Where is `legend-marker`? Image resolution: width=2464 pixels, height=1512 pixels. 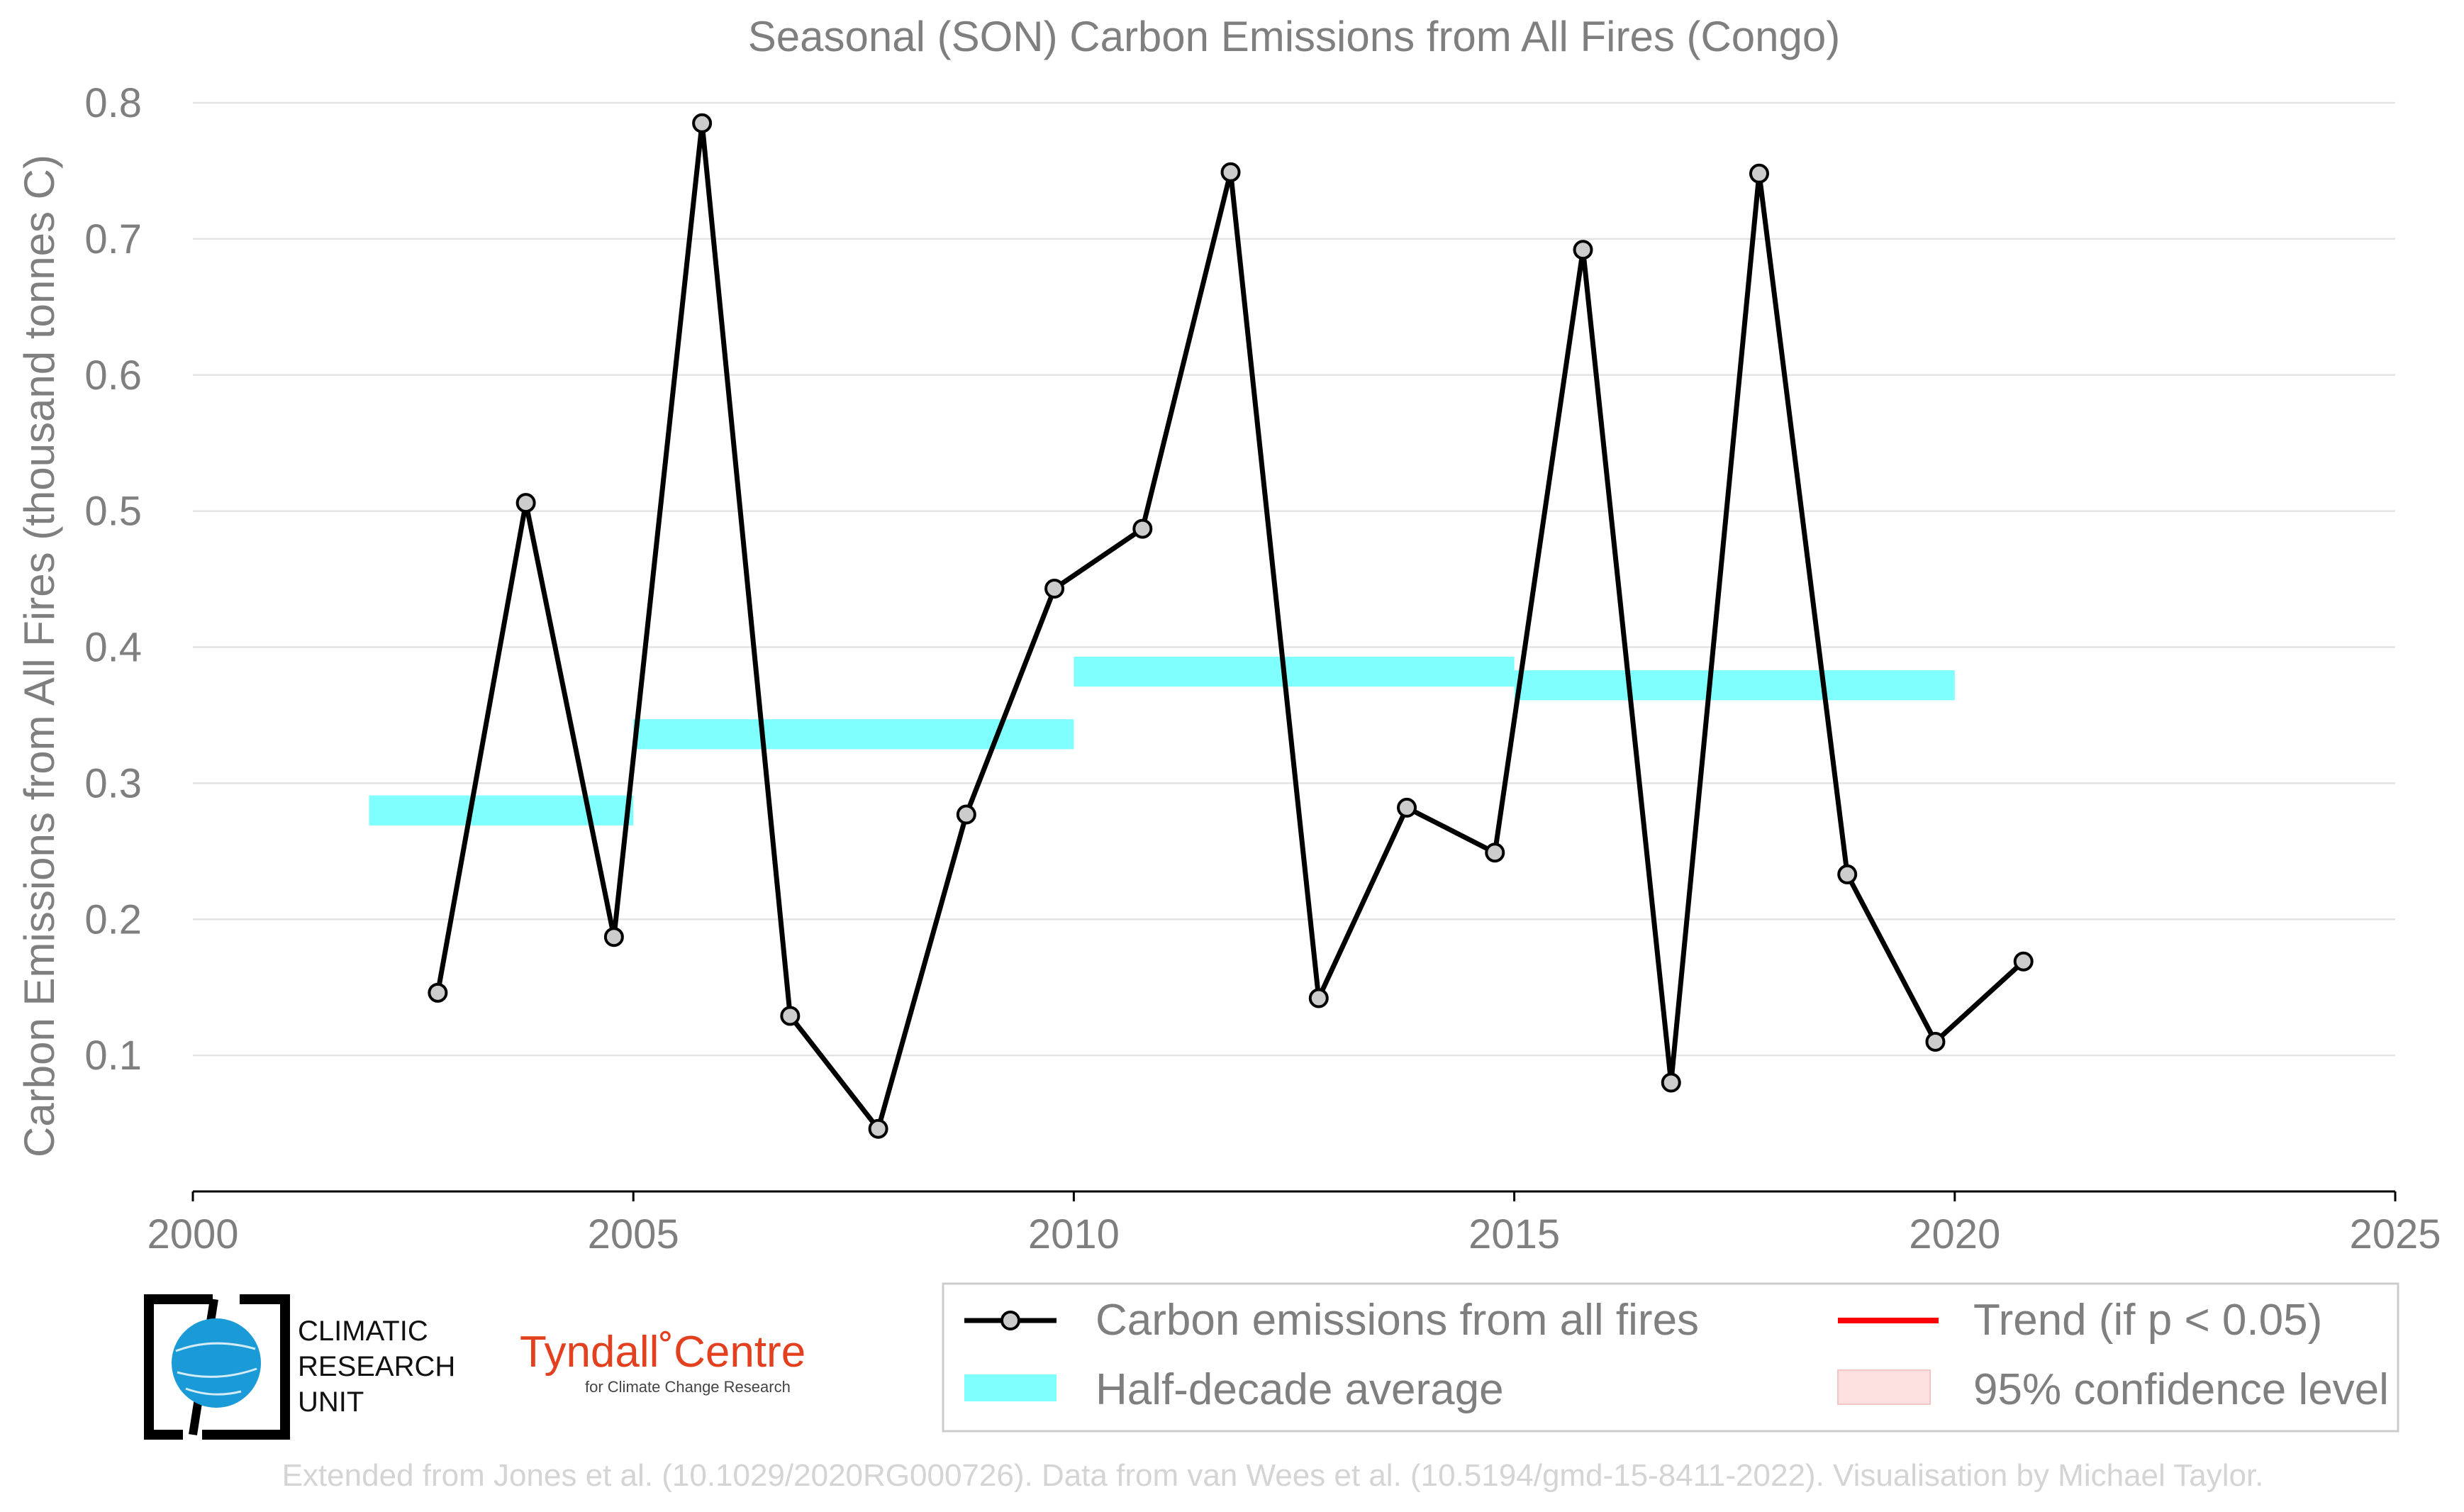 legend-marker is located at coordinates (1010, 1320).